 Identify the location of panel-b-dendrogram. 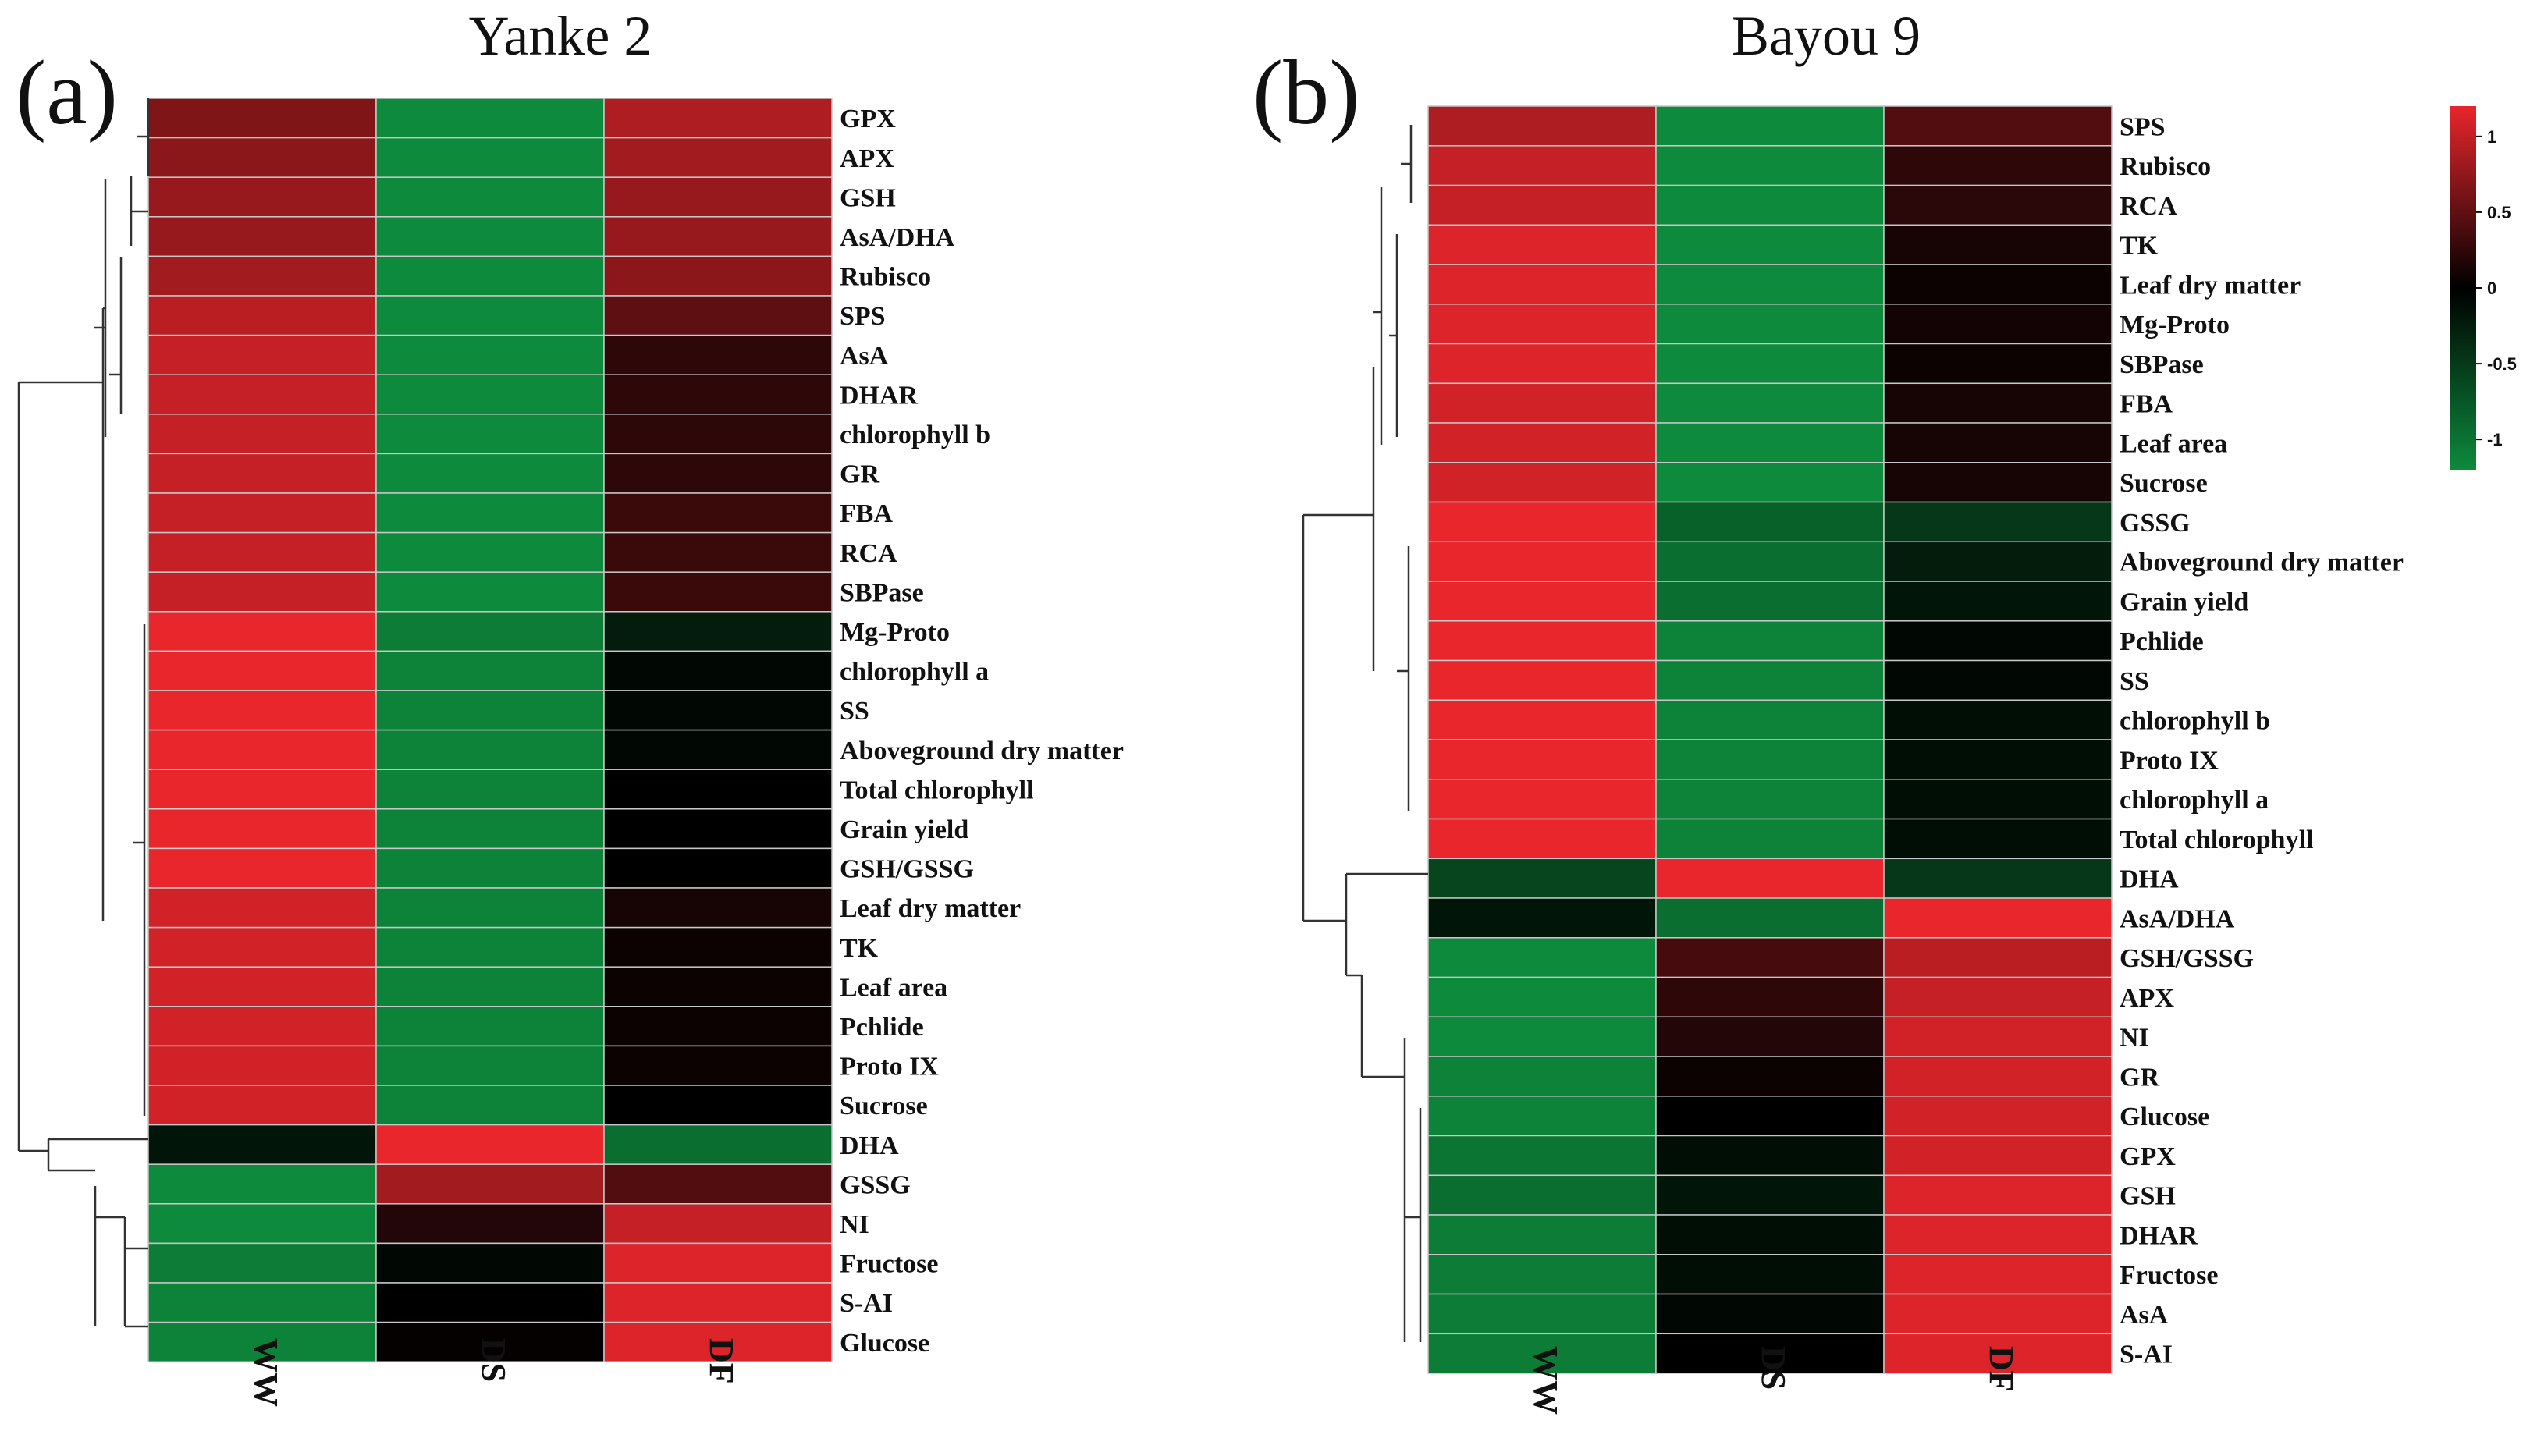
(1365, 734).